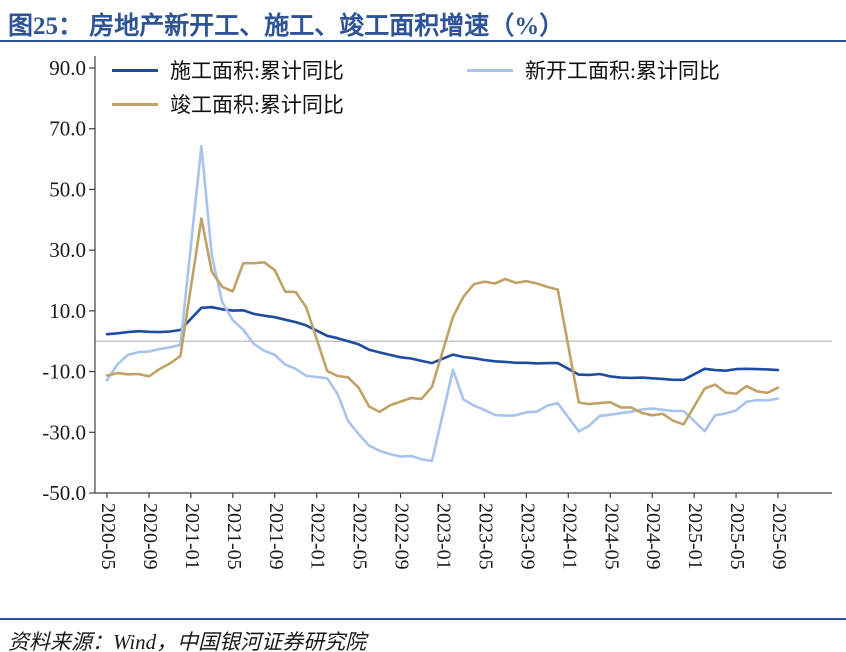 The height and width of the screenshot is (652, 846). I want to click on y-tick-label: 50.0, so click(67, 189).